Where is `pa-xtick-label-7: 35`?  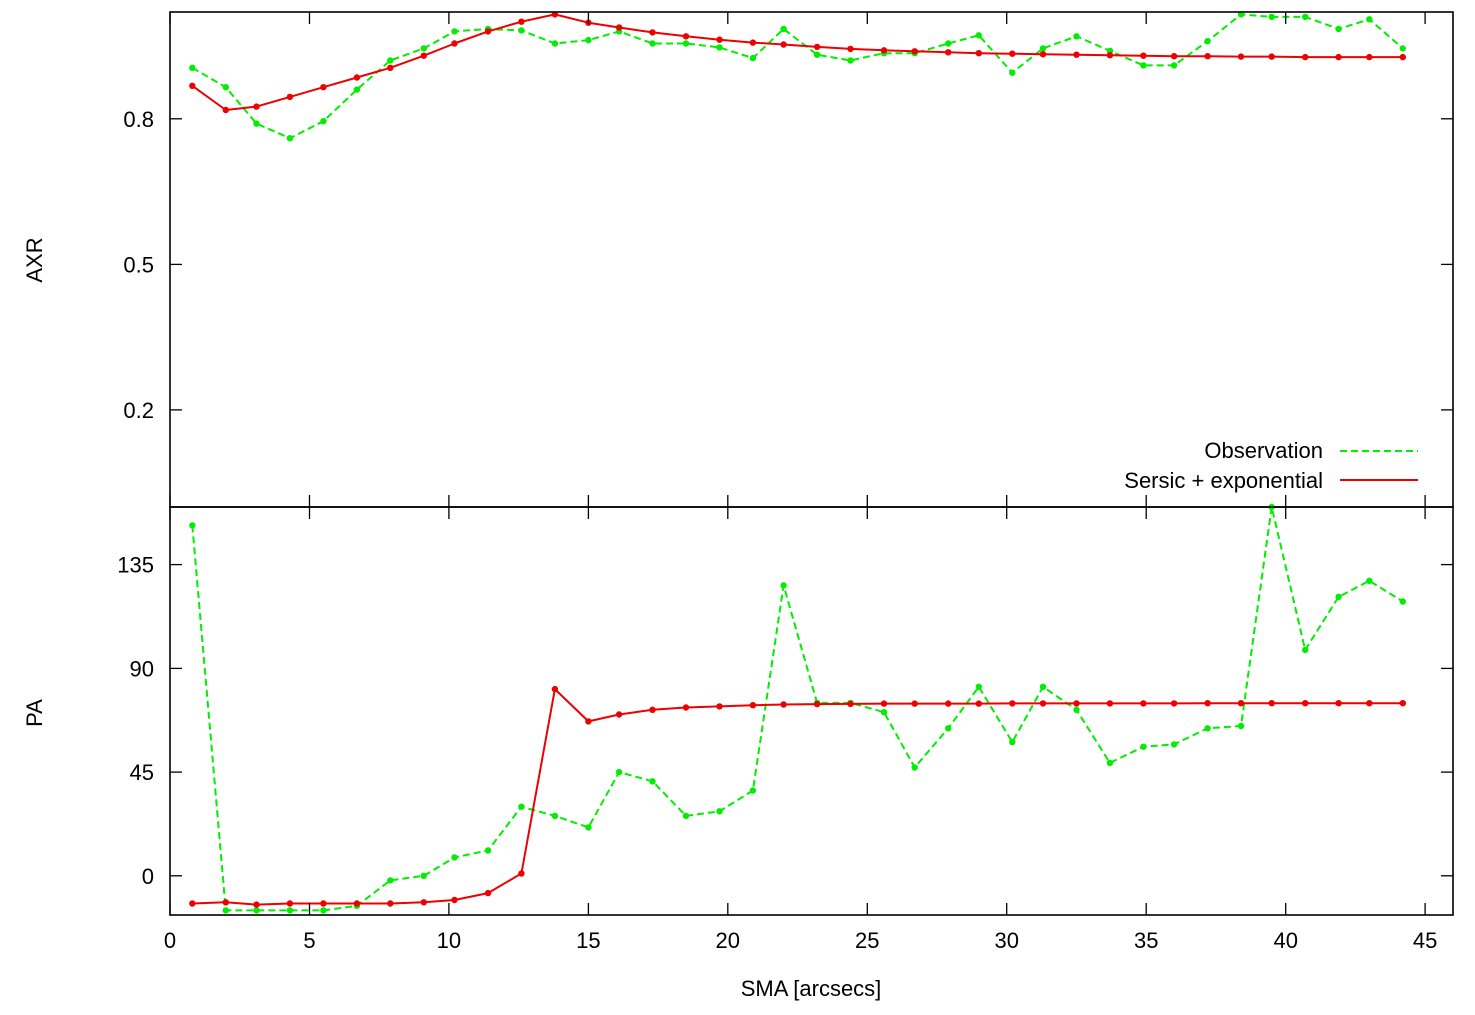 pa-xtick-label-7: 35 is located at coordinates (1146, 940).